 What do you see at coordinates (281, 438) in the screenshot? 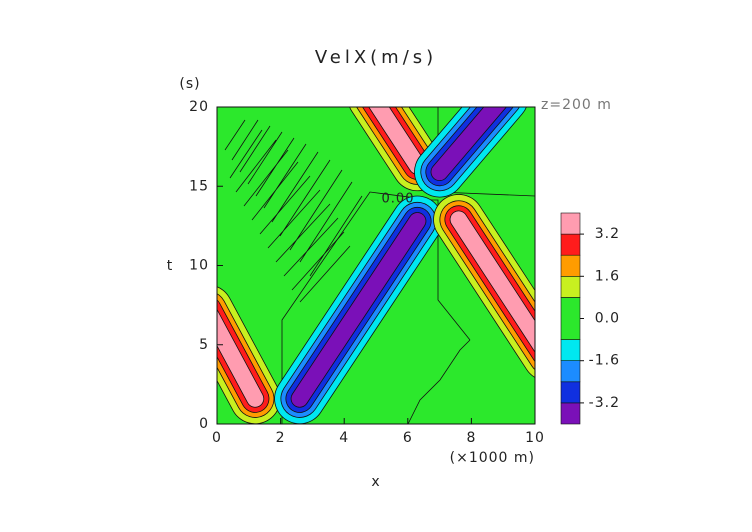
I see `x-tick-label: 2` at bounding box center [281, 438].